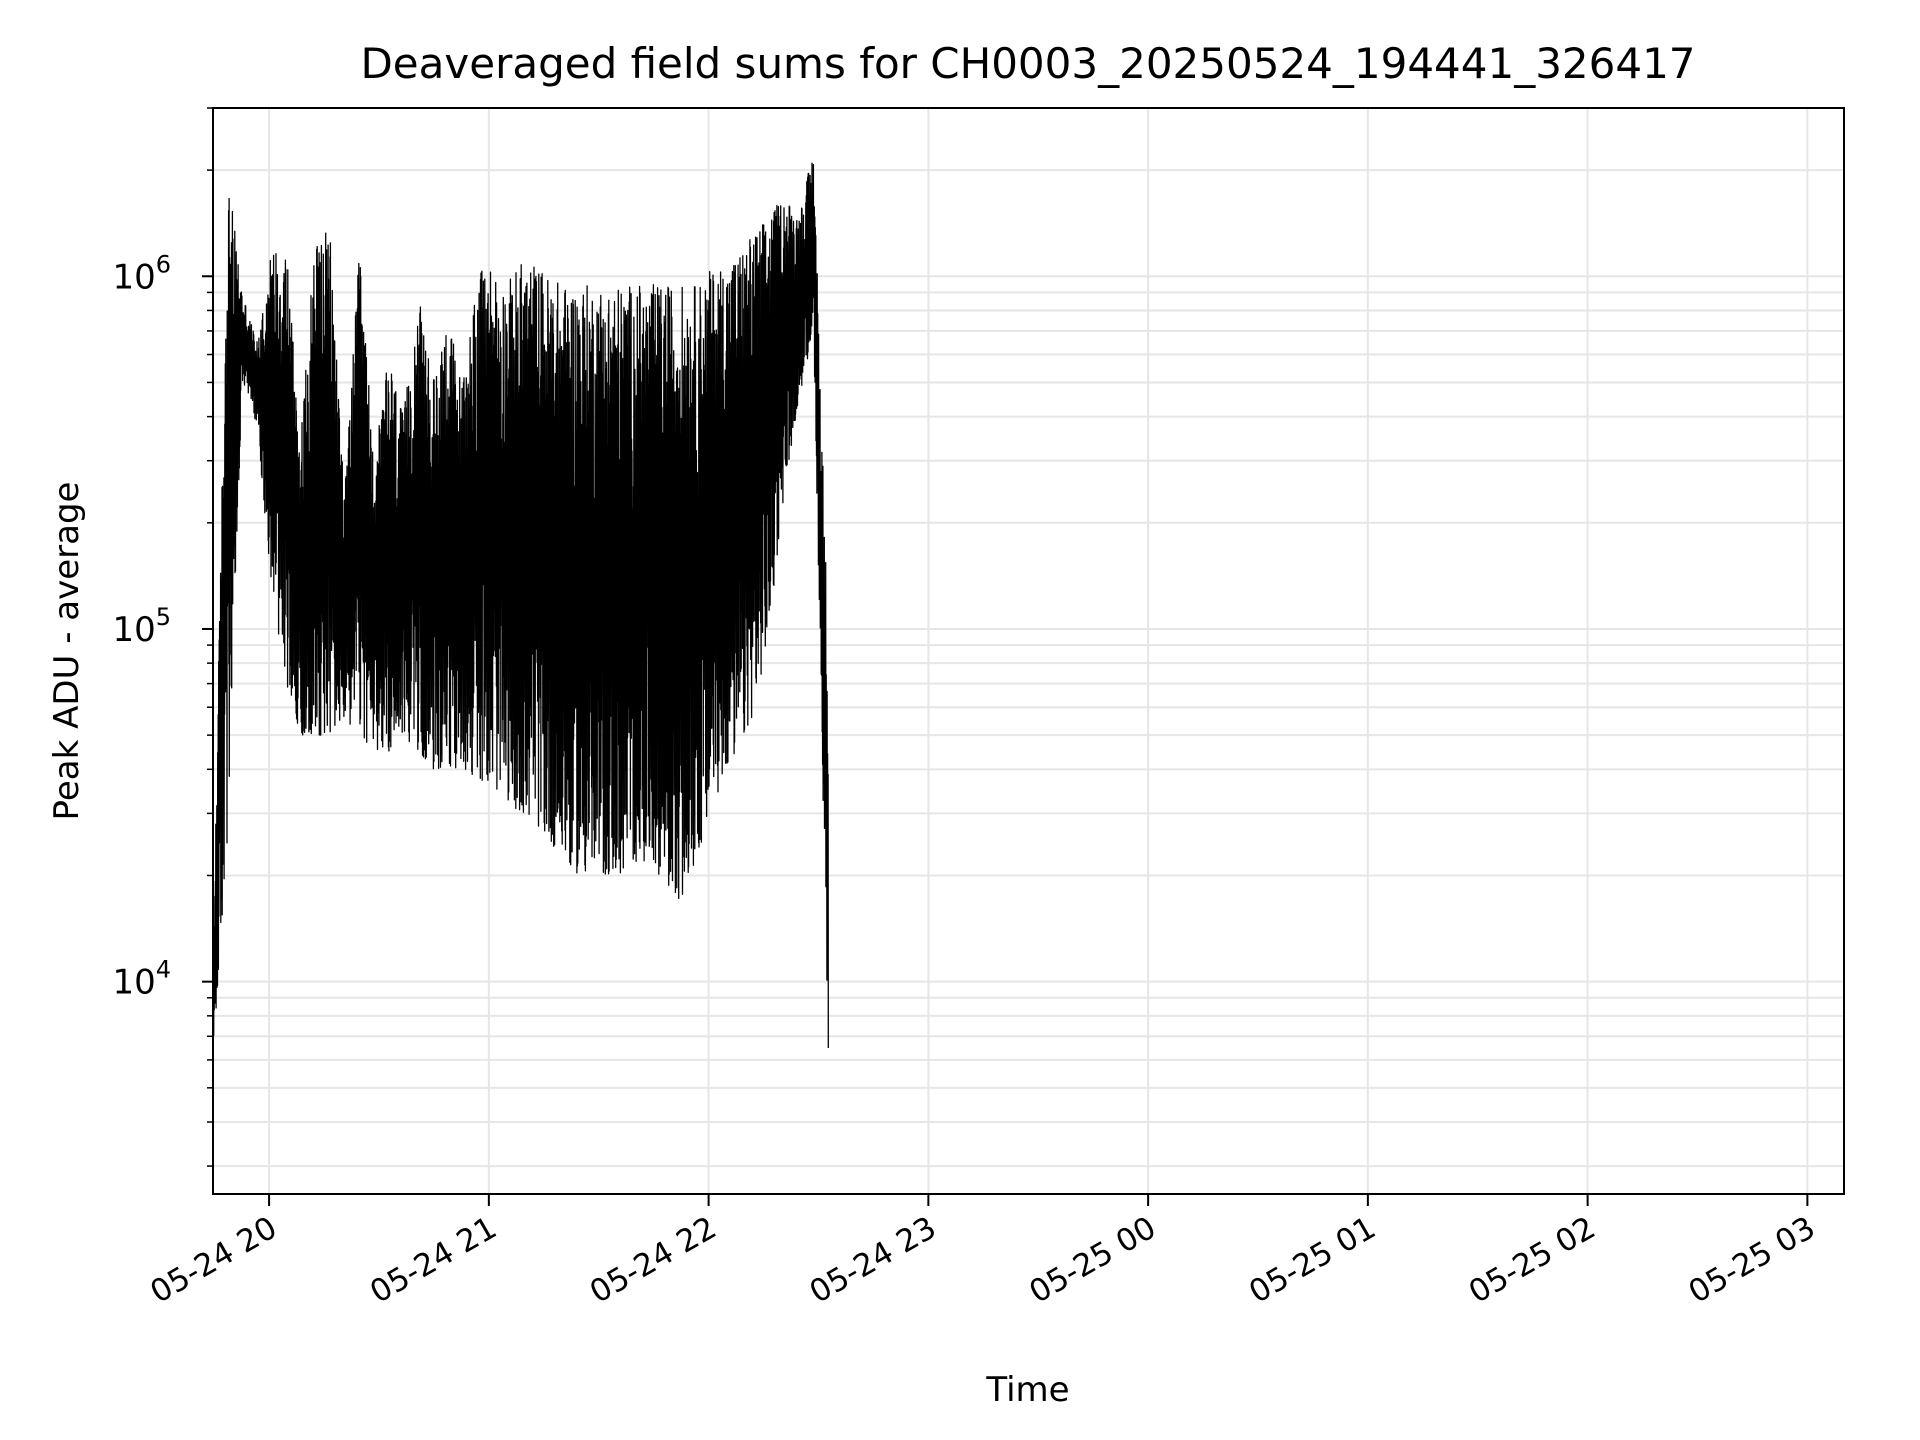 The width and height of the screenshot is (1920, 1440). I want to click on x-axis-label: Time, so click(1027, 1390).